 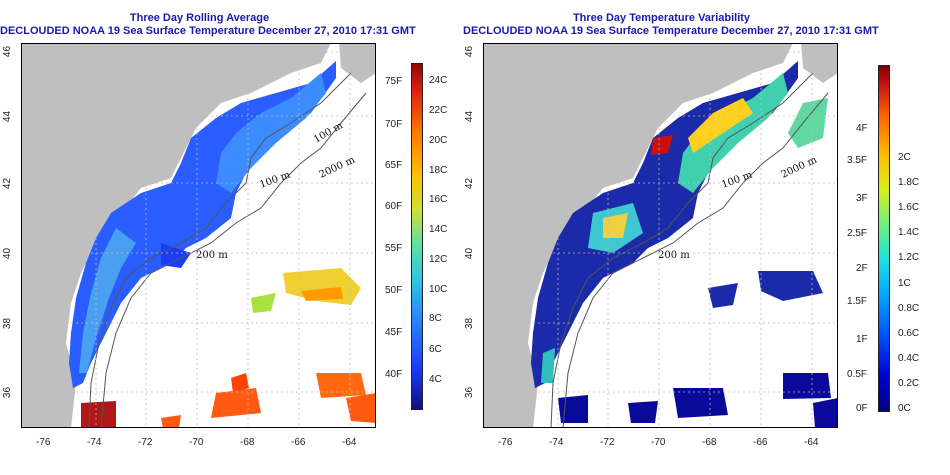 I want to click on left-cbar-f: 55F, so click(x=394, y=248).